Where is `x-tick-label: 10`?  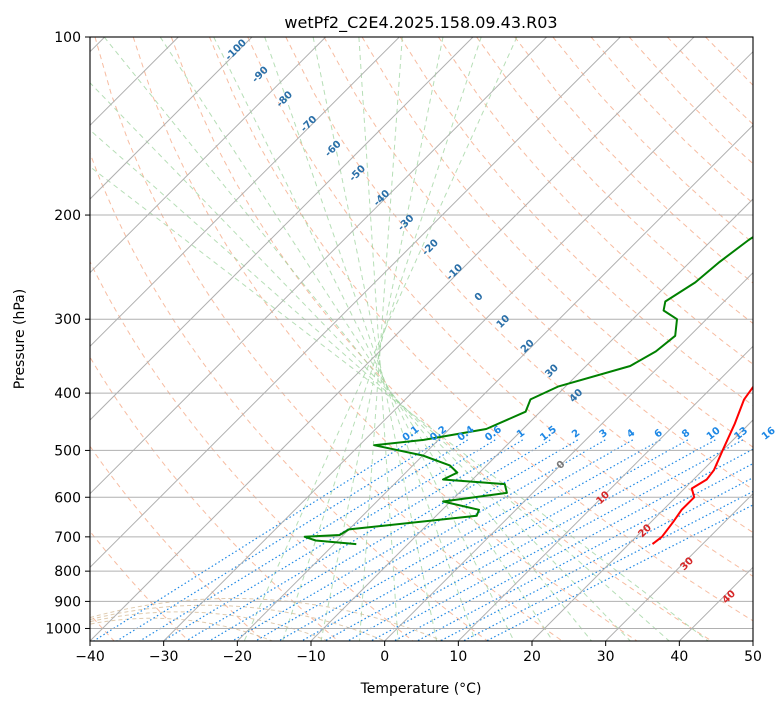
x-tick-label: 10 is located at coordinates (458, 657).